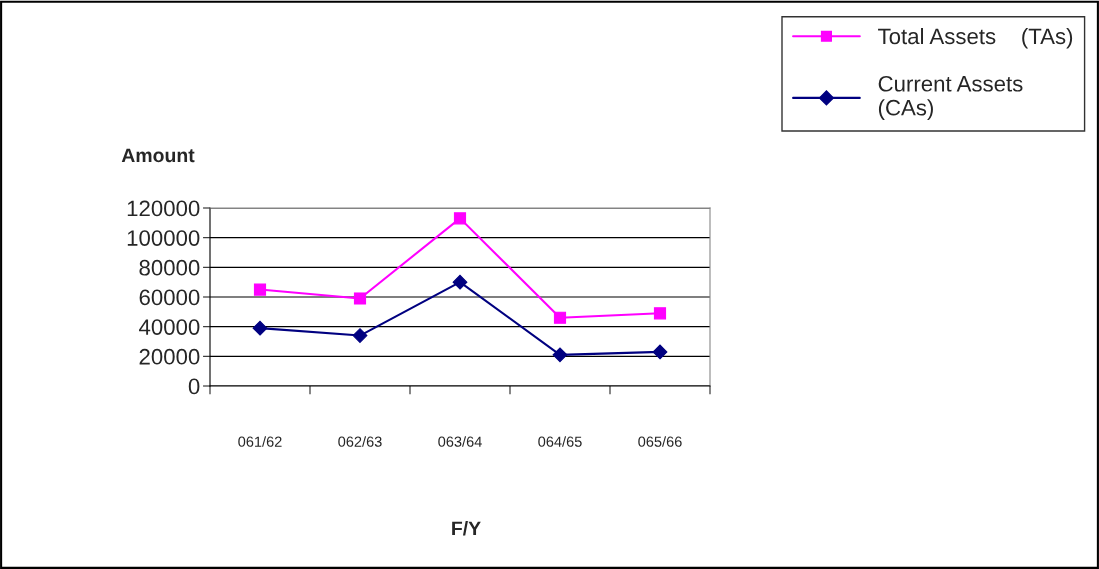 This screenshot has height=569, width=1099. Describe the element at coordinates (466, 528) in the screenshot. I see `x-axis-title: F/Y` at that location.